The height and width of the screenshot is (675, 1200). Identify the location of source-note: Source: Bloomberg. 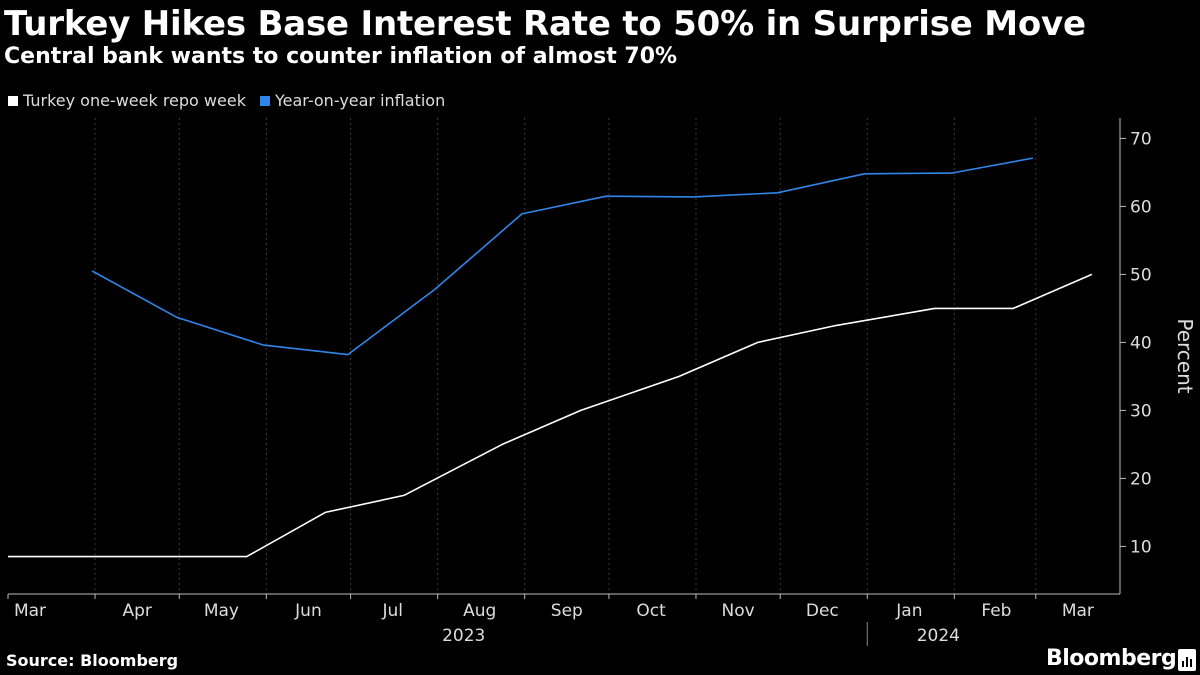
(92, 660).